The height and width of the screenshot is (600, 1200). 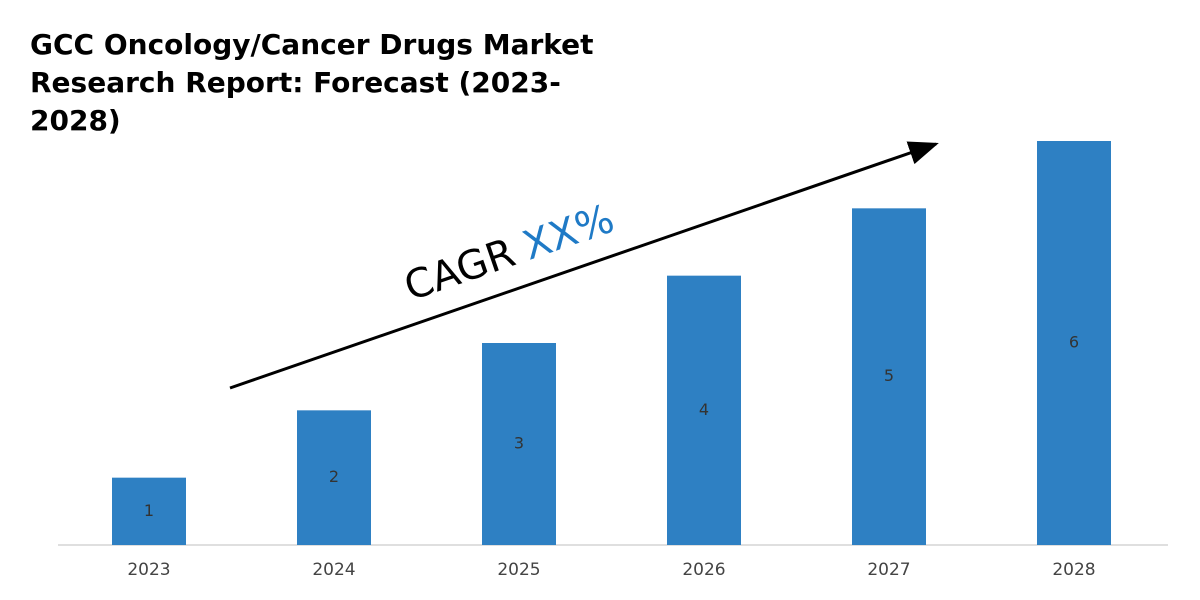 What do you see at coordinates (1073, 570) in the screenshot?
I see `x-tick-label: 2028` at bounding box center [1073, 570].